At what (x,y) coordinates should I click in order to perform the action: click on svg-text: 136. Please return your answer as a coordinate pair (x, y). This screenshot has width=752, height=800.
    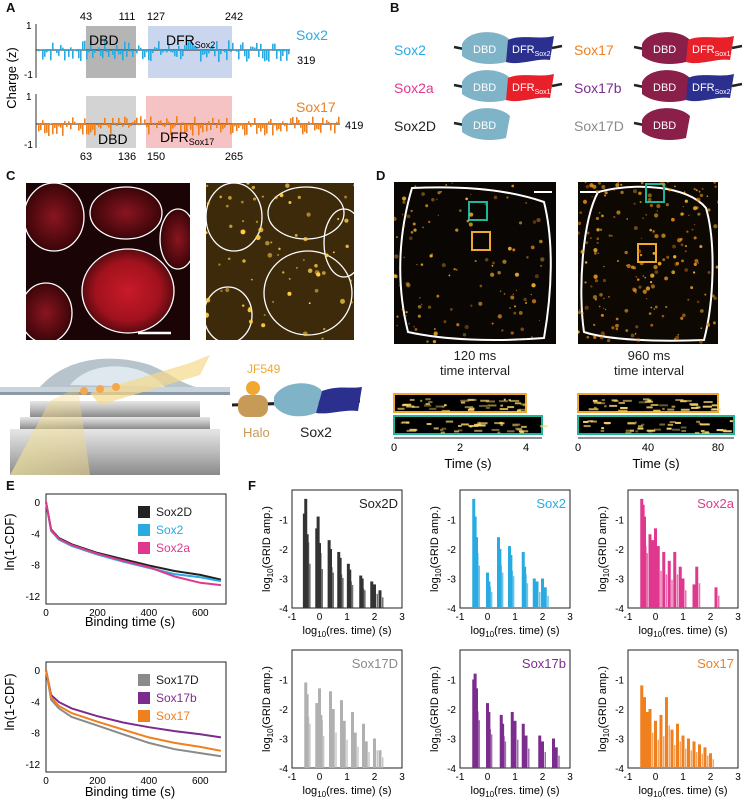
    Looking at the image, I should click on (127, 155).